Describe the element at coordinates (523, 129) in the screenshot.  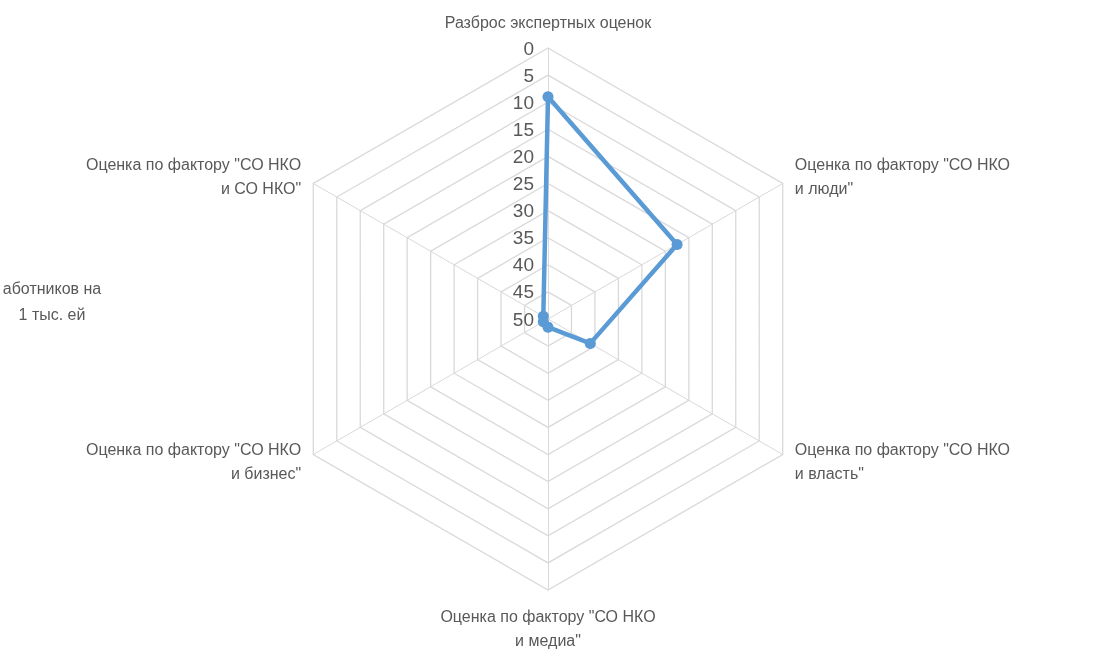
I see `y-tick-label: 15` at that location.